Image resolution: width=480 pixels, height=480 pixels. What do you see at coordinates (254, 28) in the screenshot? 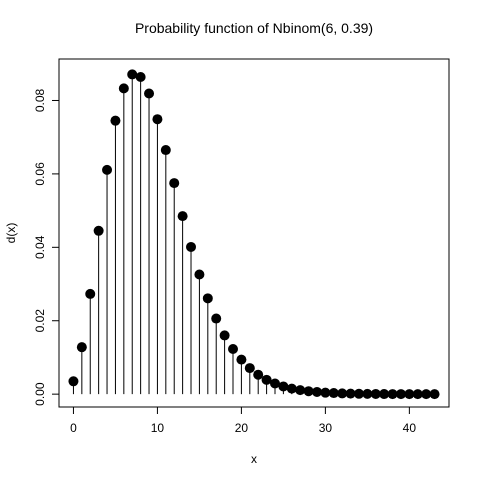
I see `chart-title: Probability function of Nbinom(6, 0.39)` at bounding box center [254, 28].